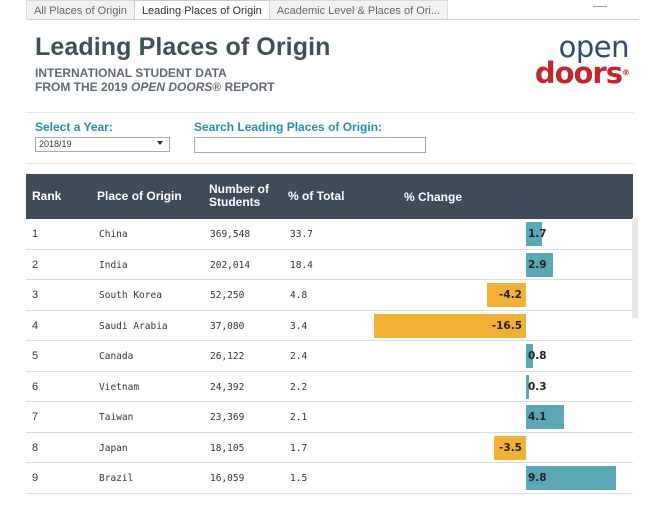  What do you see at coordinates (113, 448) in the screenshot?
I see `cell-place-of-origin: Japan` at bounding box center [113, 448].